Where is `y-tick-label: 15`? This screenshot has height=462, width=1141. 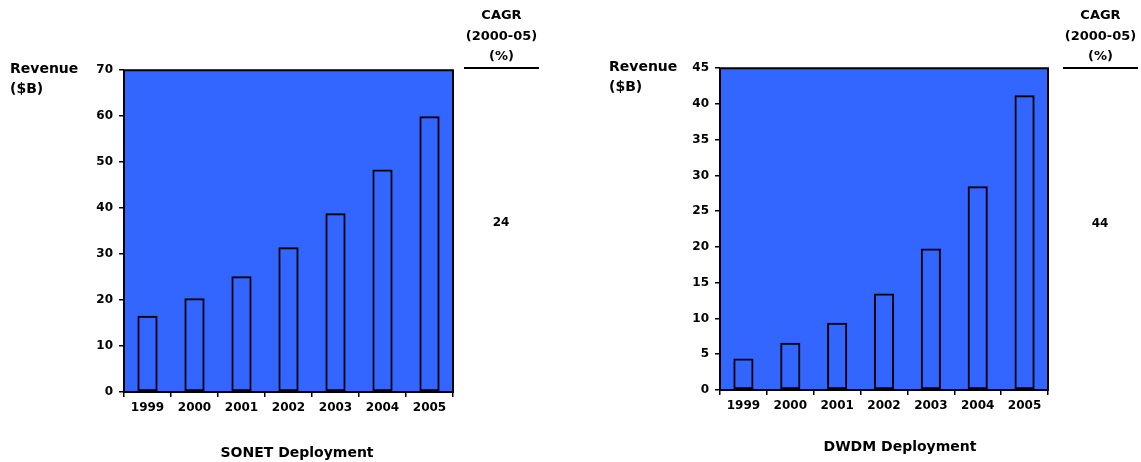 y-tick-label: 15 is located at coordinates (700, 281).